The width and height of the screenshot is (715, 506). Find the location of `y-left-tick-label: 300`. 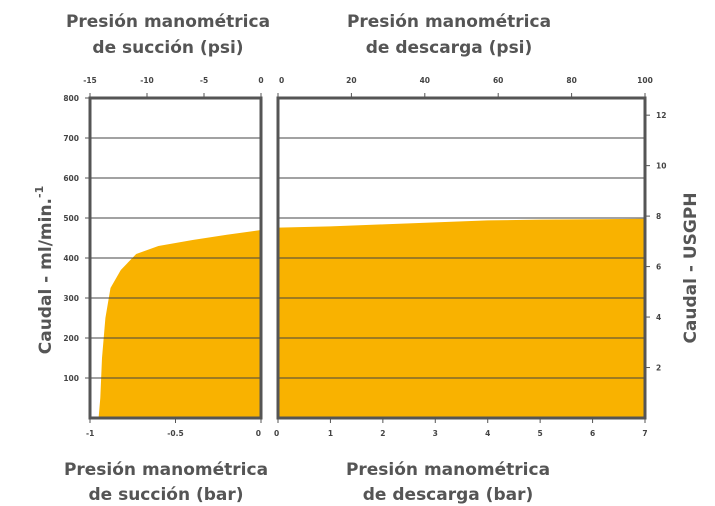

y-left-tick-label: 300 is located at coordinates (71, 298).